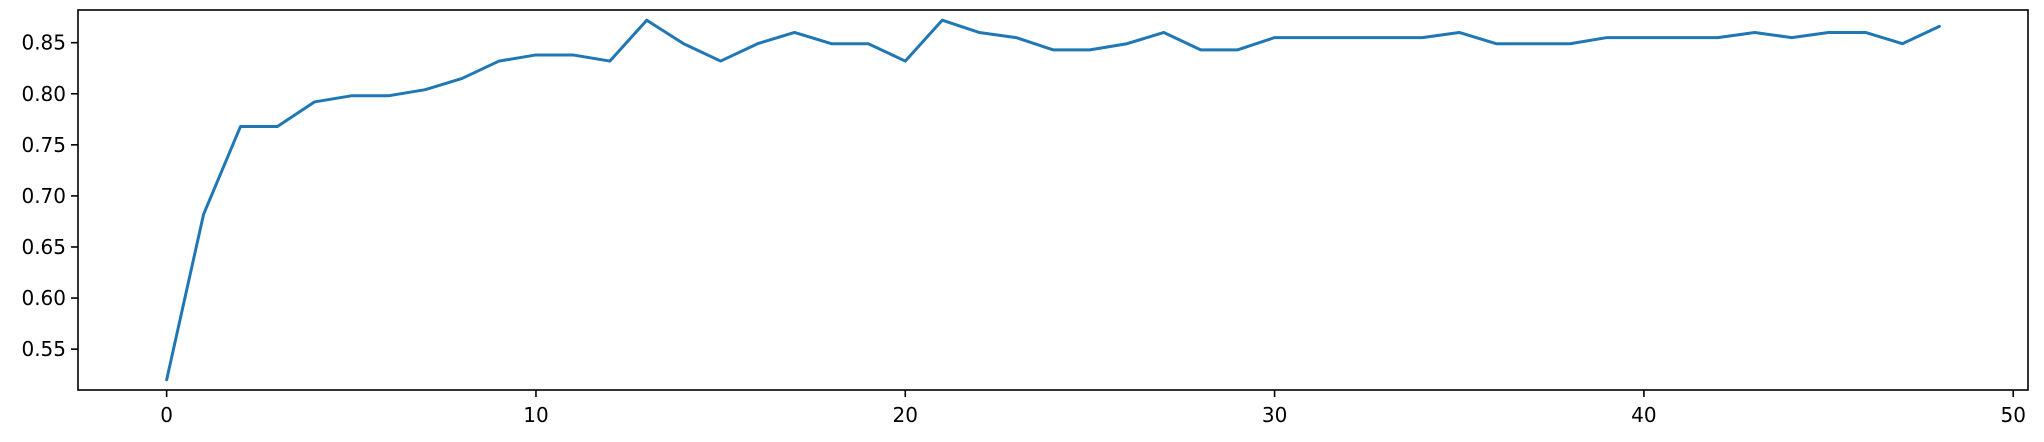 The image size is (2044, 442). I want to click on y-tick-label: 0.70, so click(43, 196).